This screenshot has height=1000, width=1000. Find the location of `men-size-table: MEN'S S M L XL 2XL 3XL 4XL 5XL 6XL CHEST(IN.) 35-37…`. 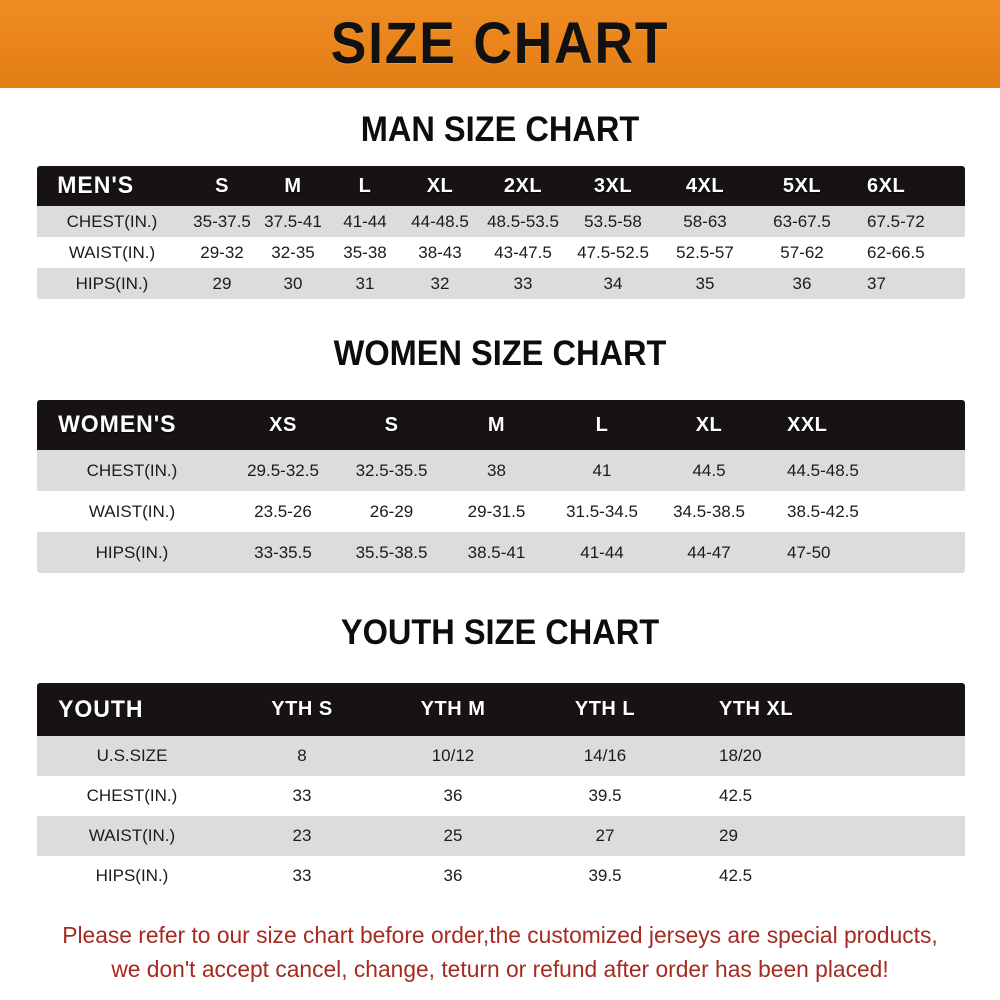

men-size-table: MEN'S S M L XL 2XL 3XL 4XL 5XL 6XL CHEST(IN.) 35-37… is located at coordinates (501, 232).